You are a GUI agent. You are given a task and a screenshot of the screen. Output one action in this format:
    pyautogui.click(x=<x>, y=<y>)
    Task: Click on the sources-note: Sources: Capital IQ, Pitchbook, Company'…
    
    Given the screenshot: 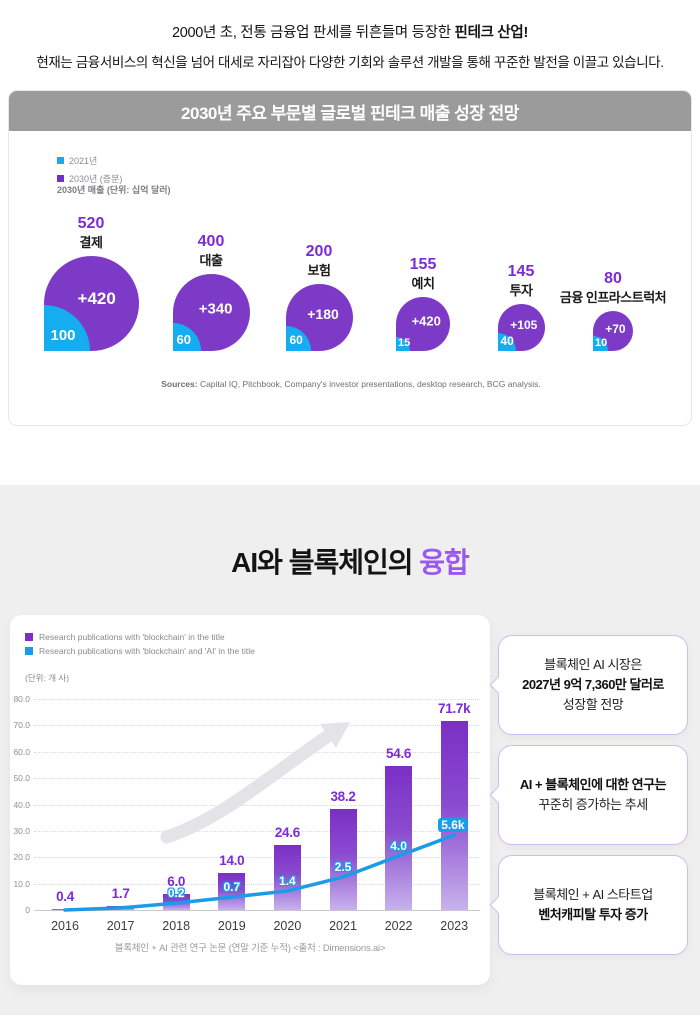 What is the action you would take?
    pyautogui.click(x=351, y=384)
    